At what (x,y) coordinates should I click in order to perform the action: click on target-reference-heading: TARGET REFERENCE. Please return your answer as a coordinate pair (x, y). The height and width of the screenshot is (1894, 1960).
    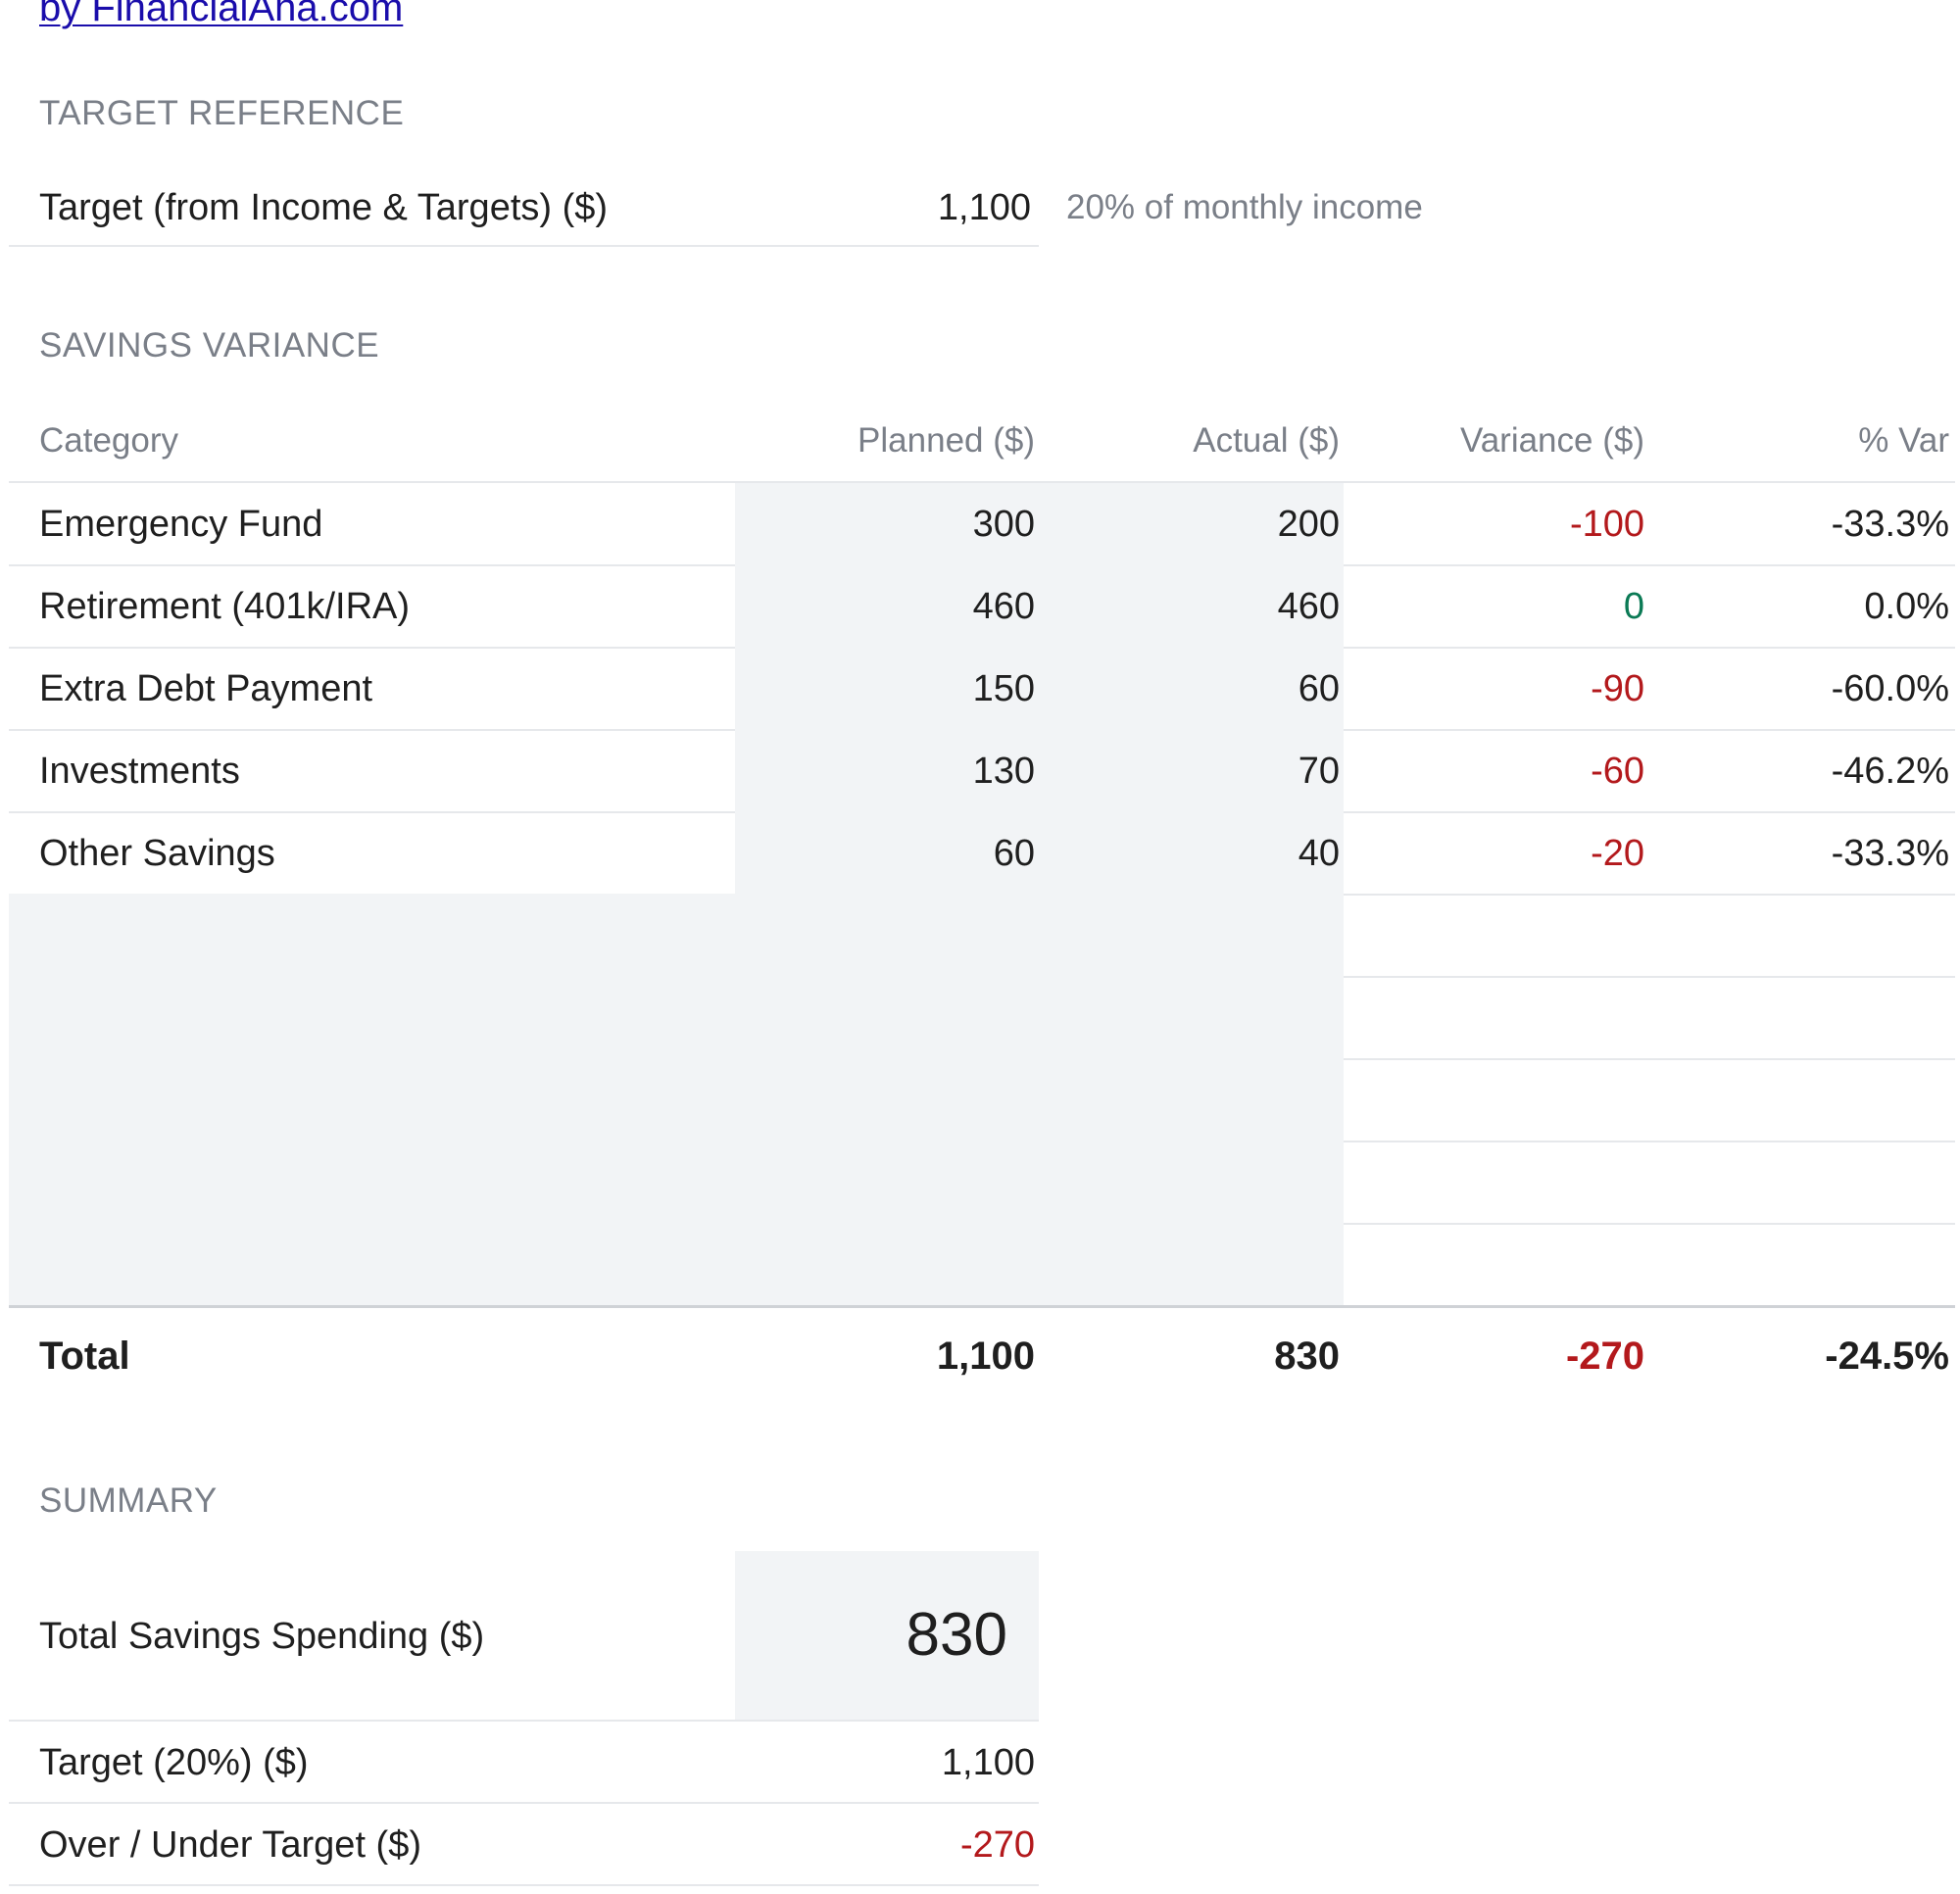
    Looking at the image, I should click on (222, 113).